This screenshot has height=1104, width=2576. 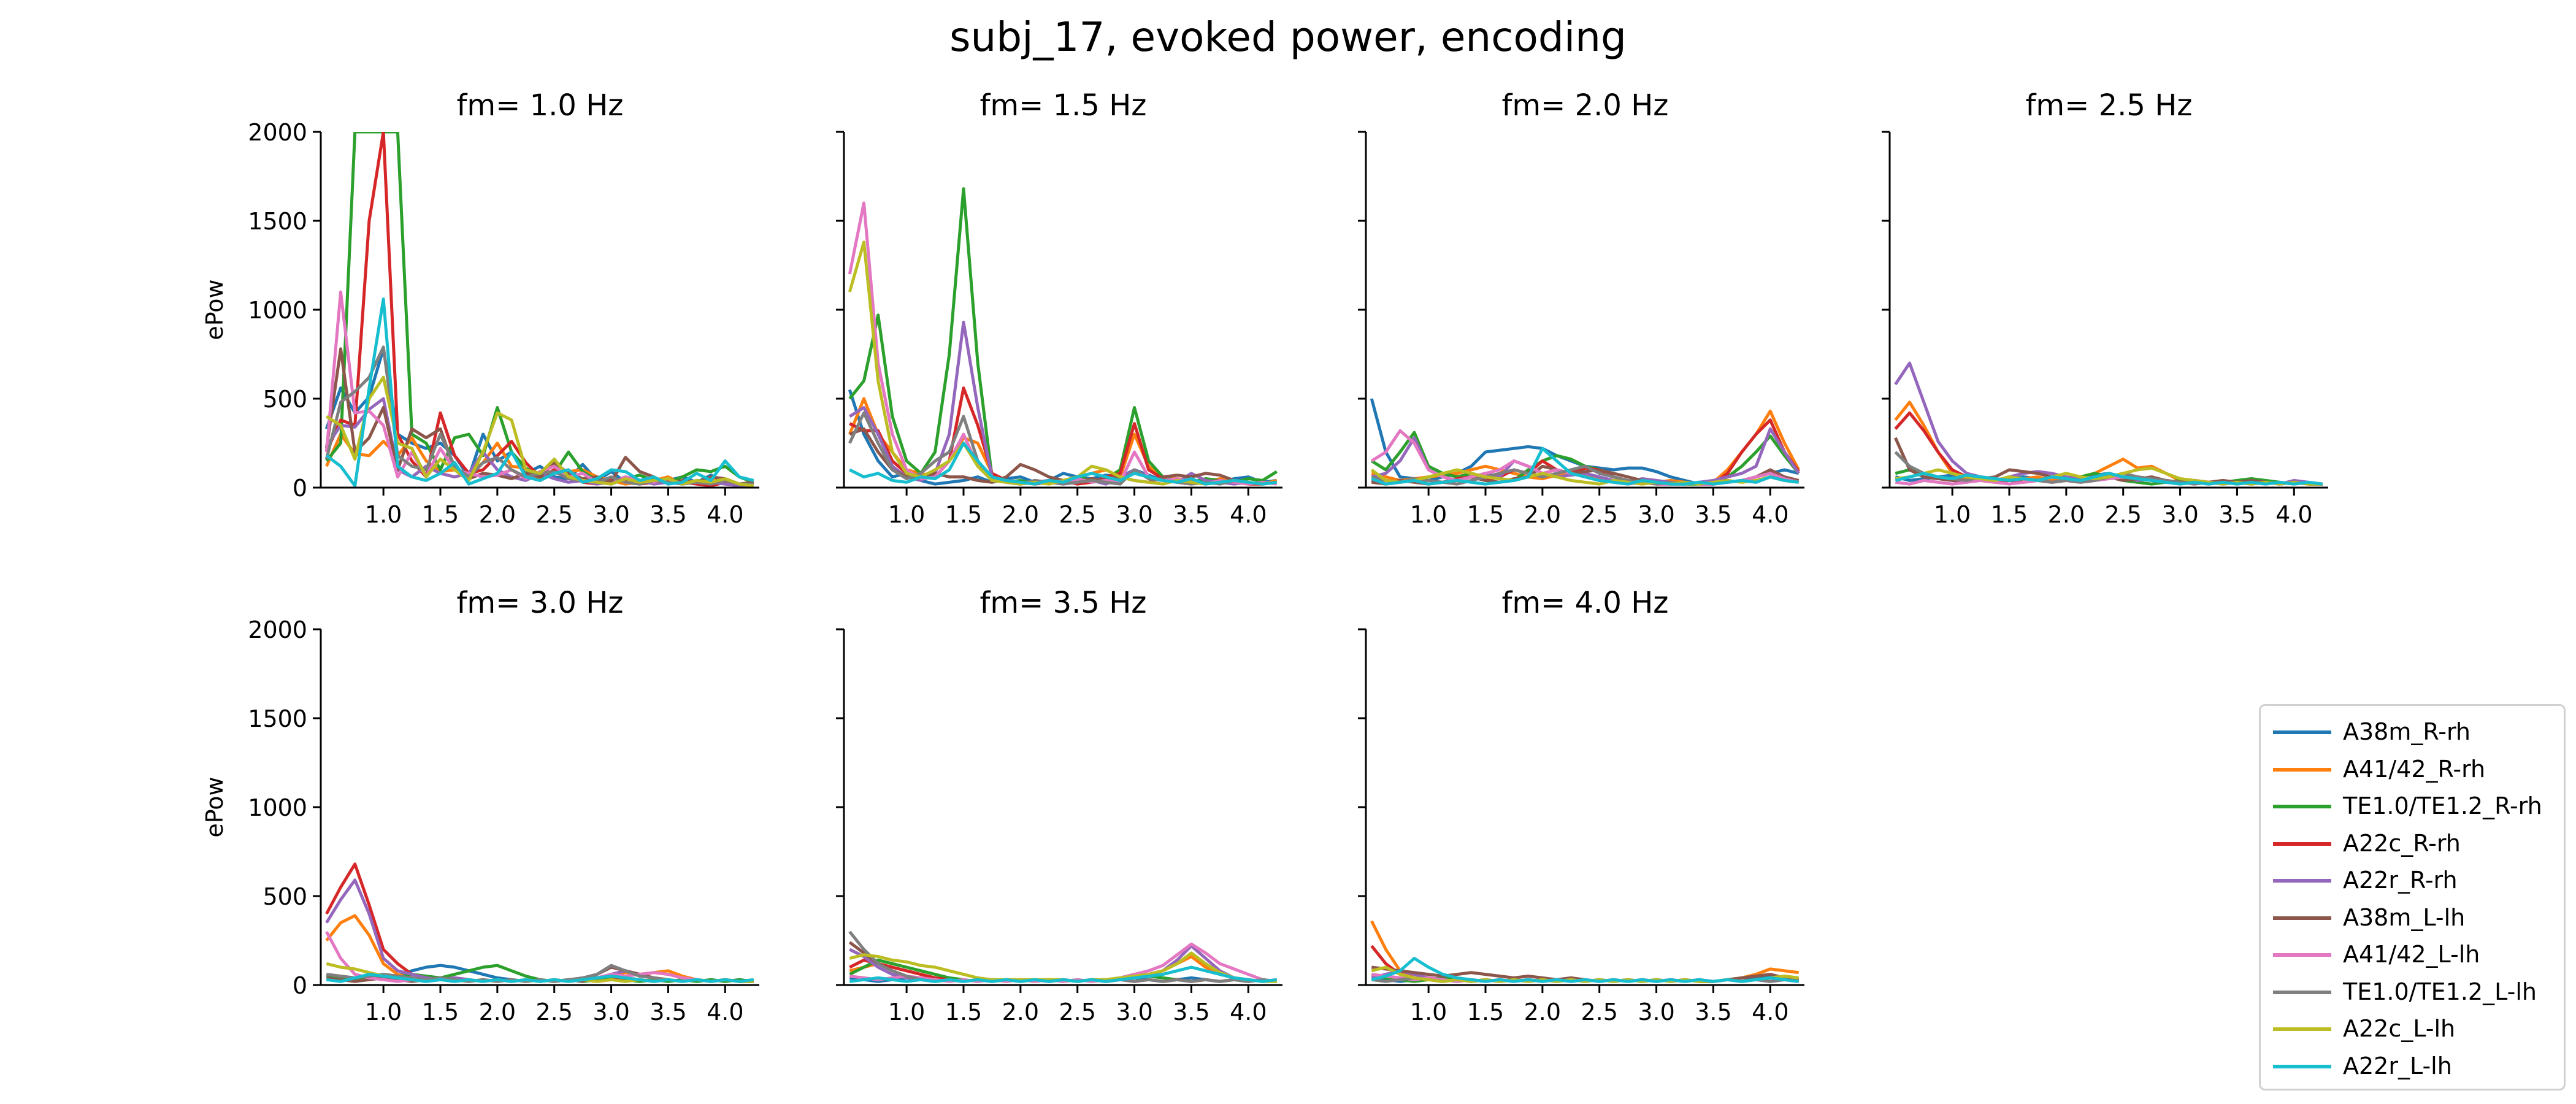 What do you see at coordinates (1288, 37) in the screenshot?
I see `figure-title: subj_17, evoked power, encoding` at bounding box center [1288, 37].